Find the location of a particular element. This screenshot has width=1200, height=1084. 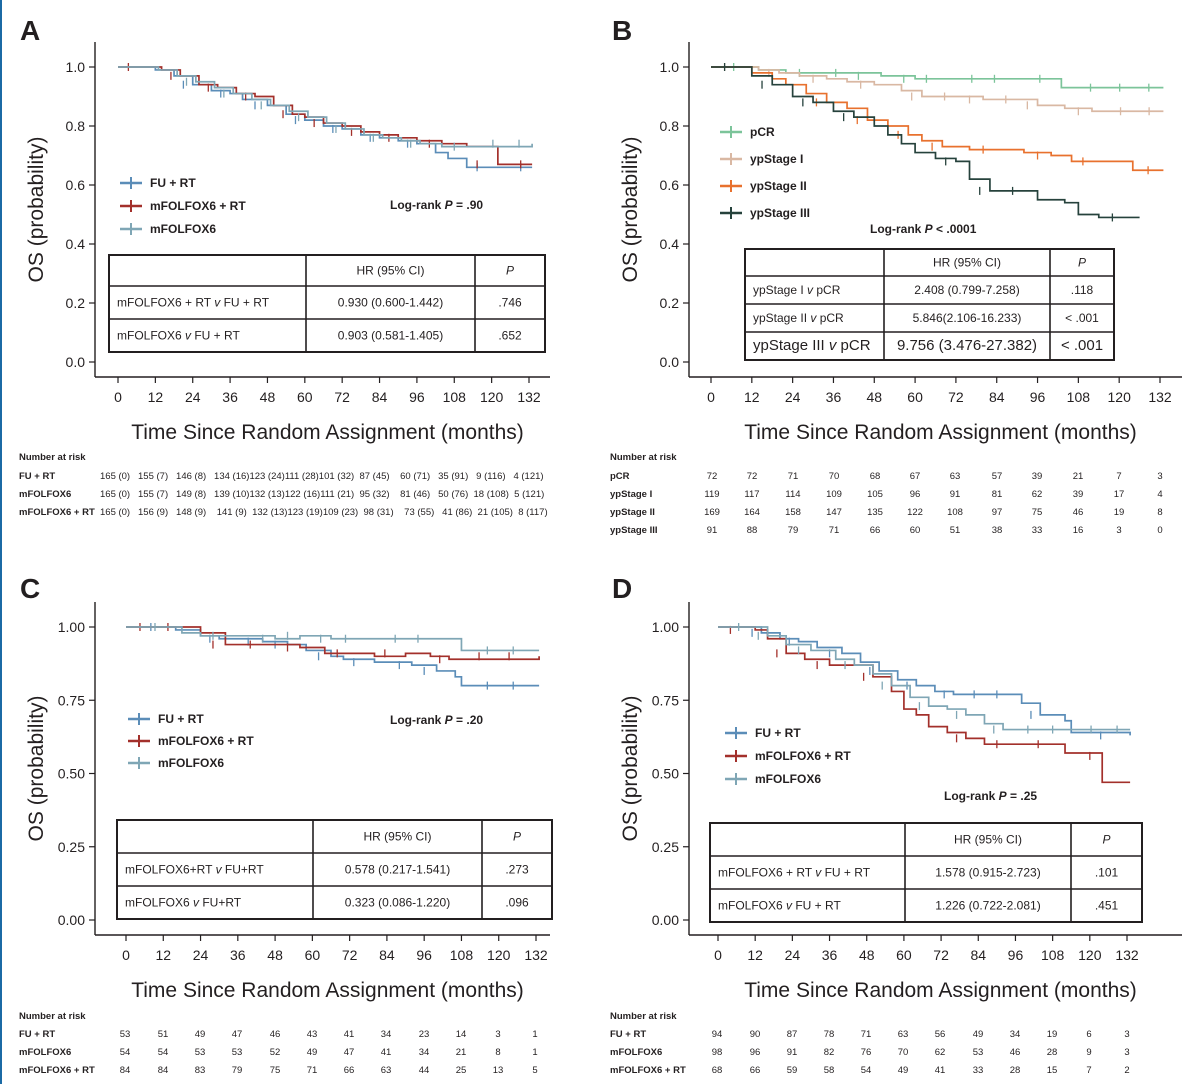

panel-b-risk-cell: 46 is located at coordinates (1078, 512).